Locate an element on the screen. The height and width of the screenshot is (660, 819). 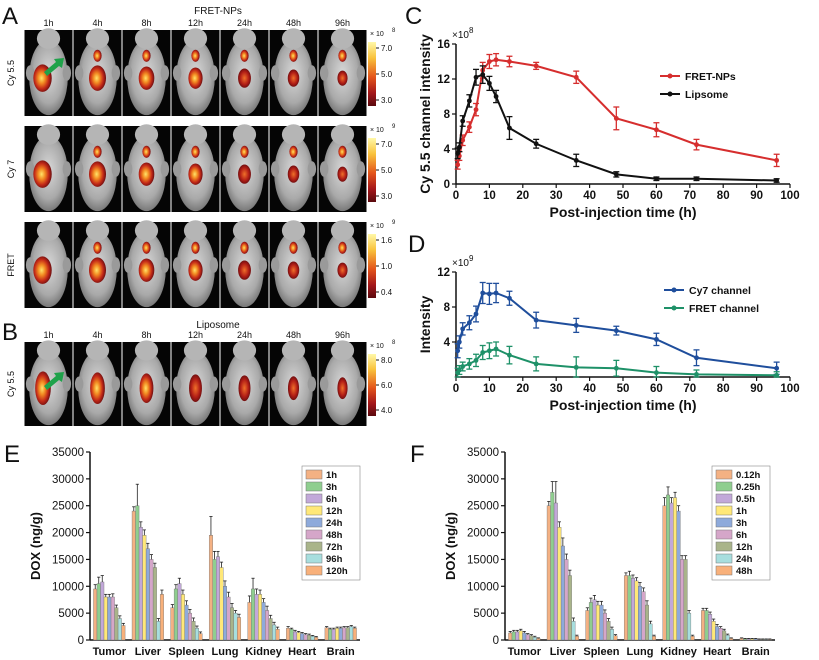
legend-label: 3h is located at coordinates (741, 523).